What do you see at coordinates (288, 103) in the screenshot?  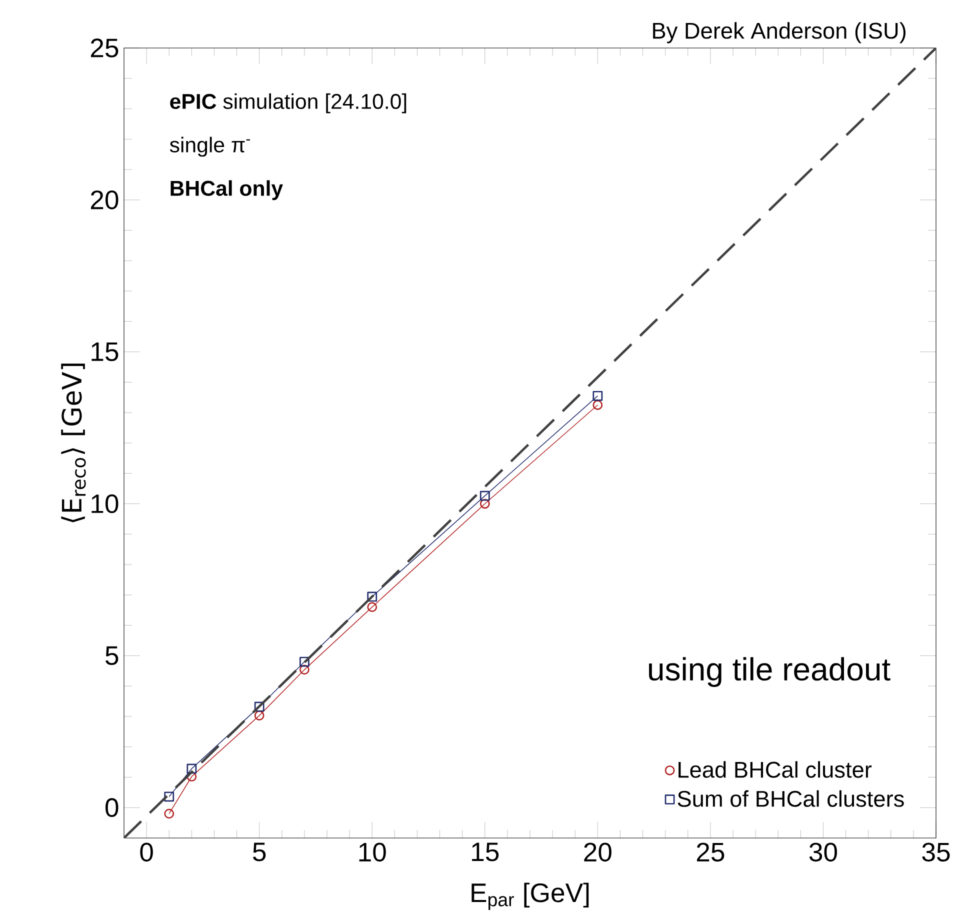 I see `annotation: ePIC simulation [24.10.0]` at bounding box center [288, 103].